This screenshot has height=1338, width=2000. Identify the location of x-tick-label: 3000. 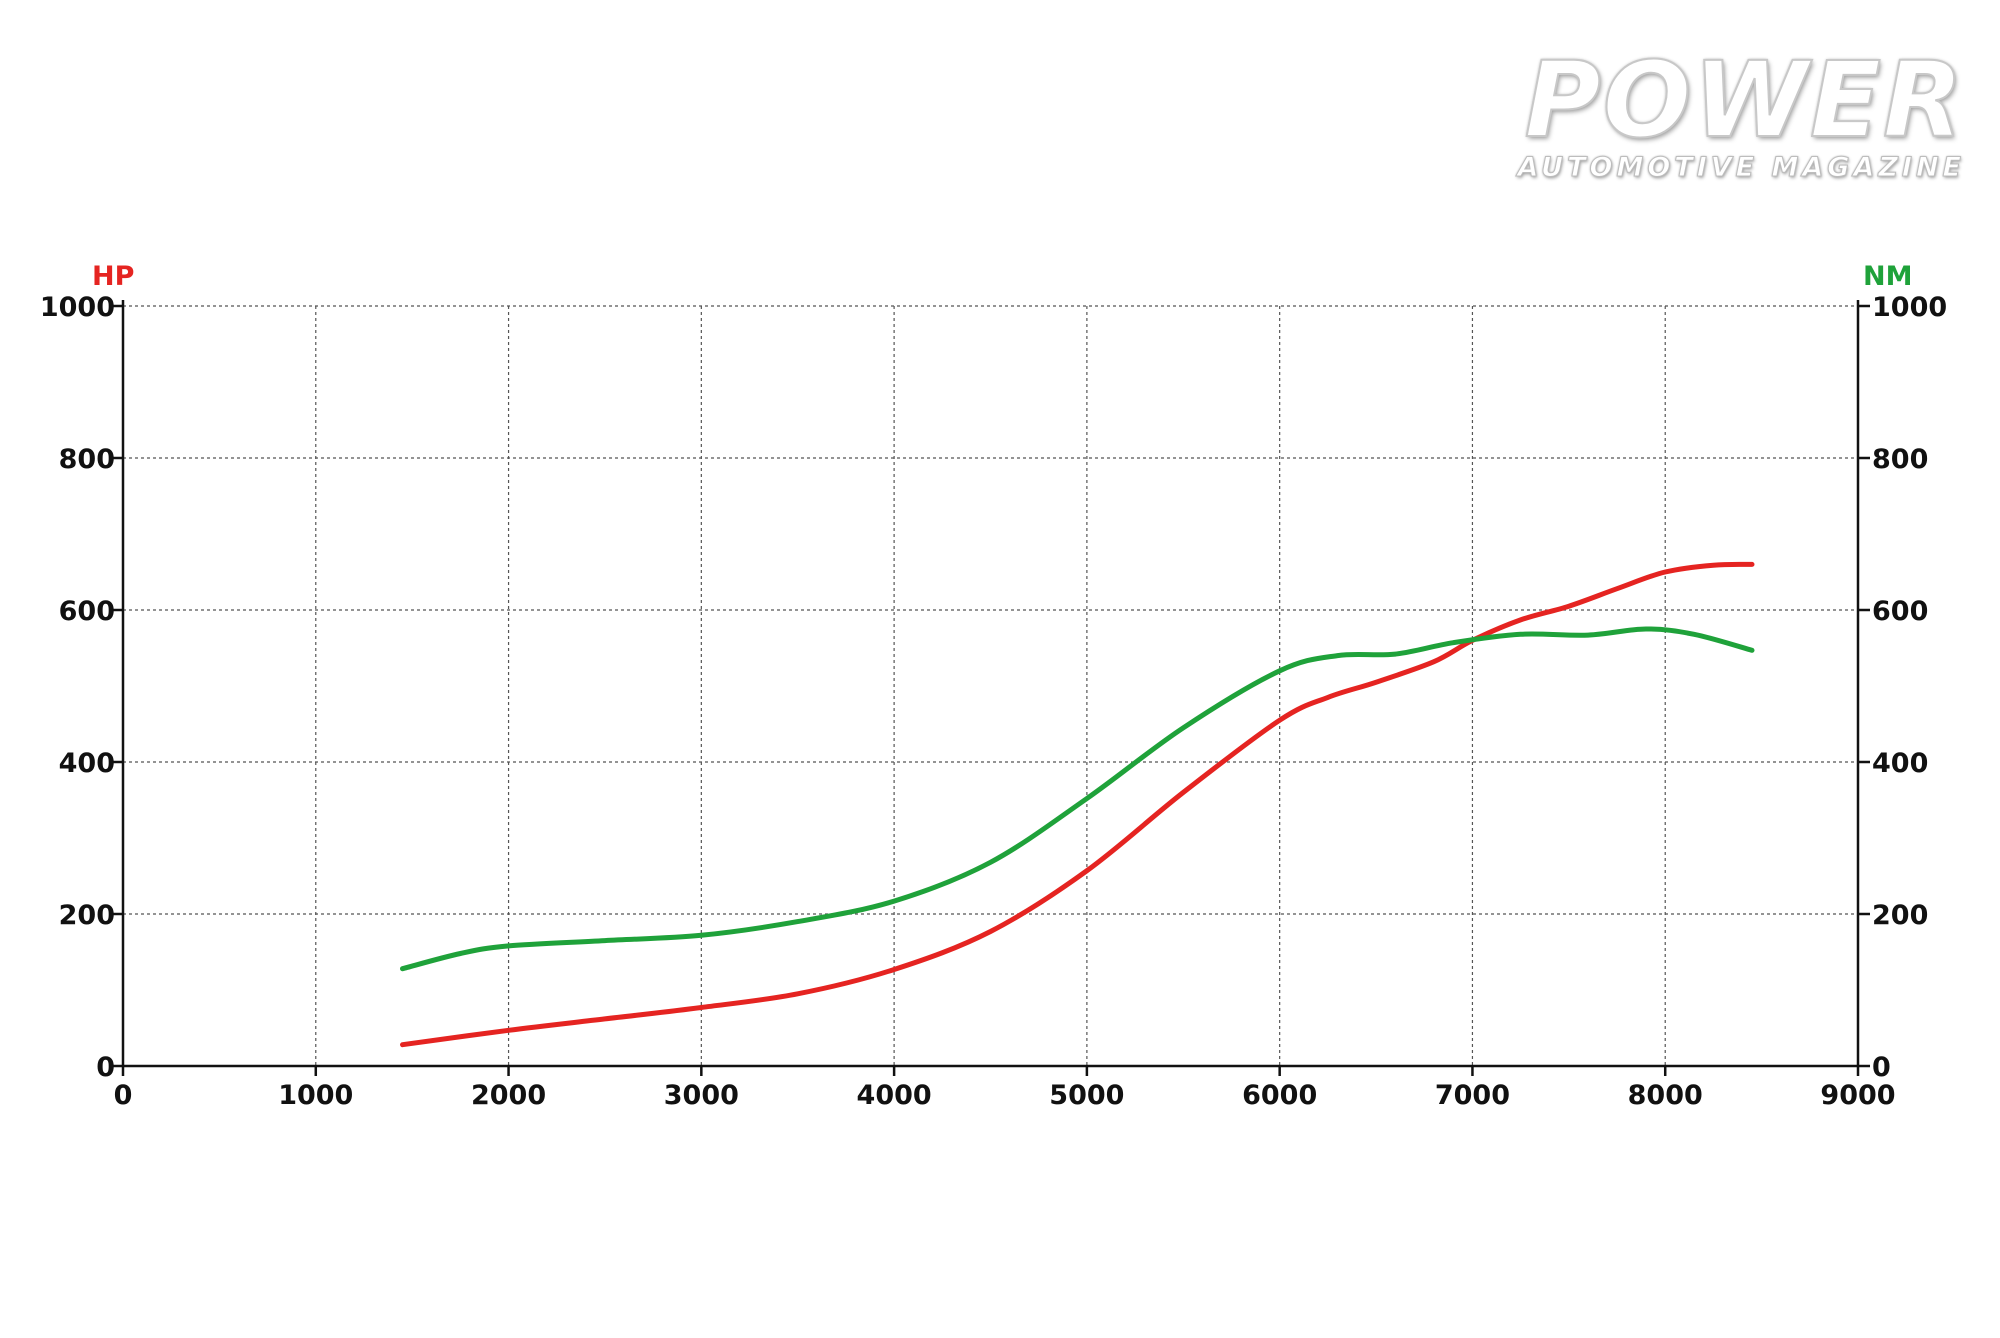
(701, 1095).